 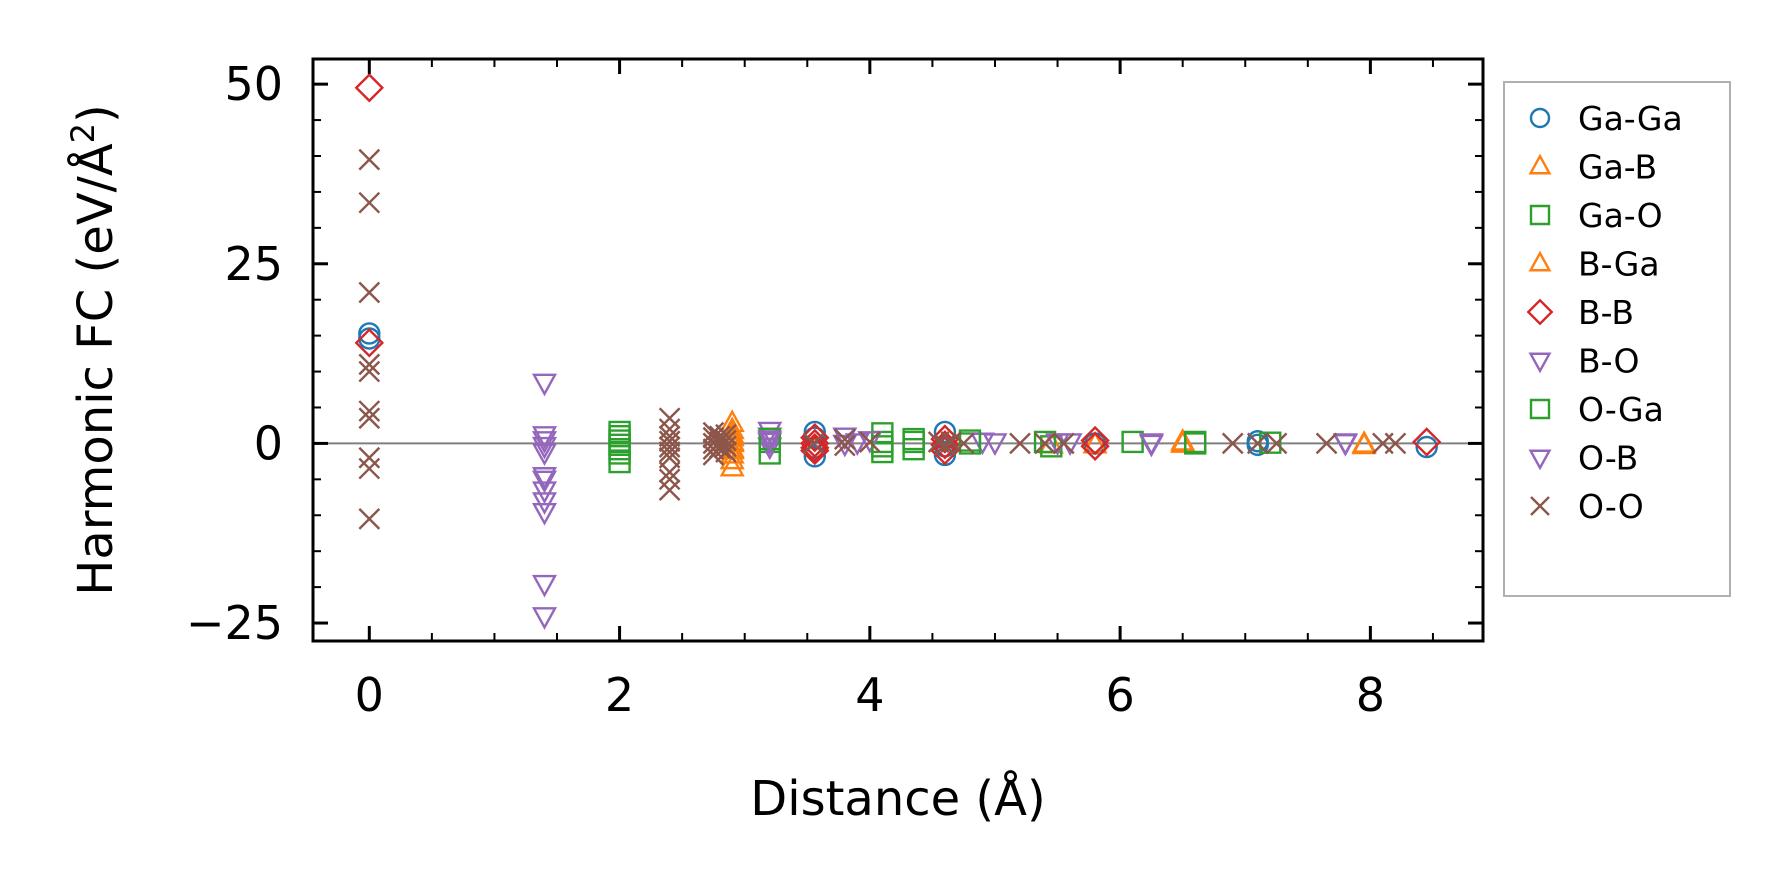 I want to click on data-point-ga-b, so click(x=732, y=465).